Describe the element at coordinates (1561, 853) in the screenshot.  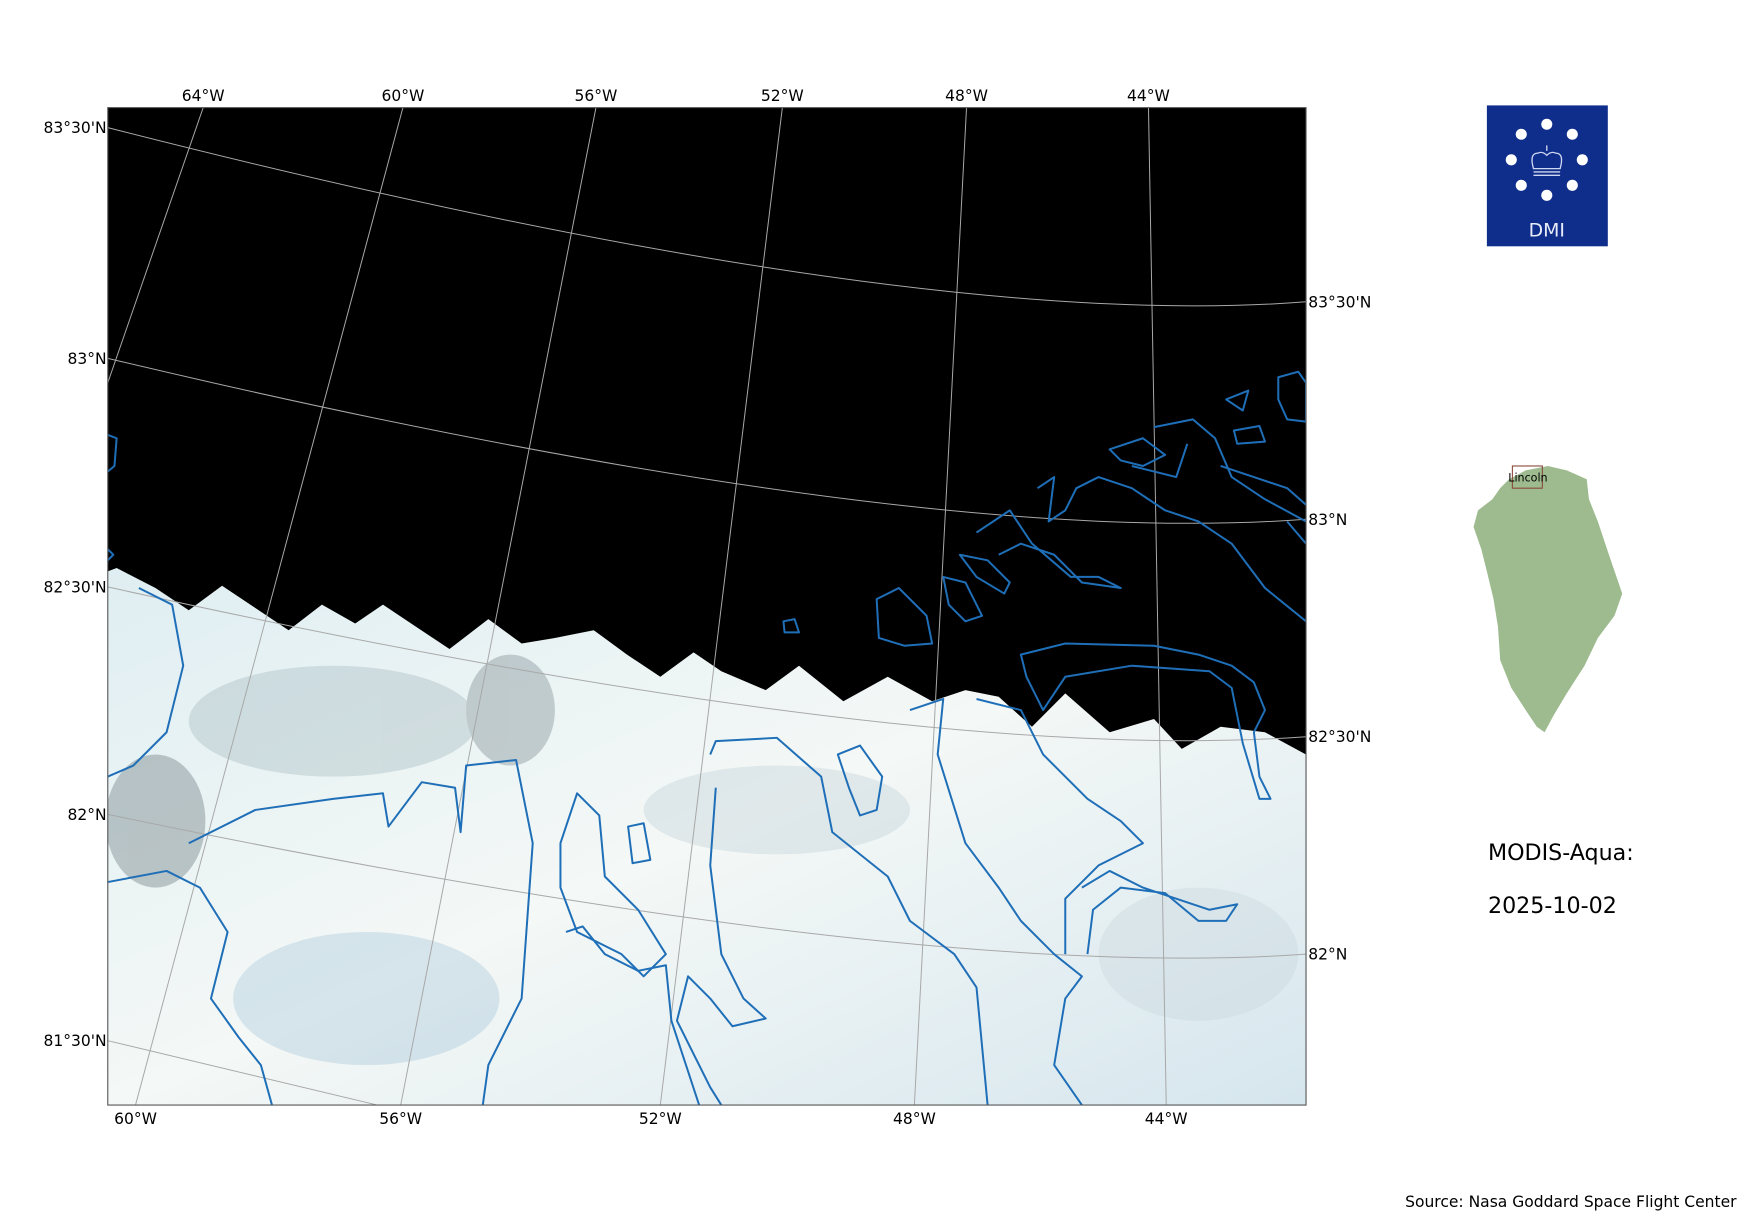
I see `sensor-label: MODIS-Aqua:` at that location.